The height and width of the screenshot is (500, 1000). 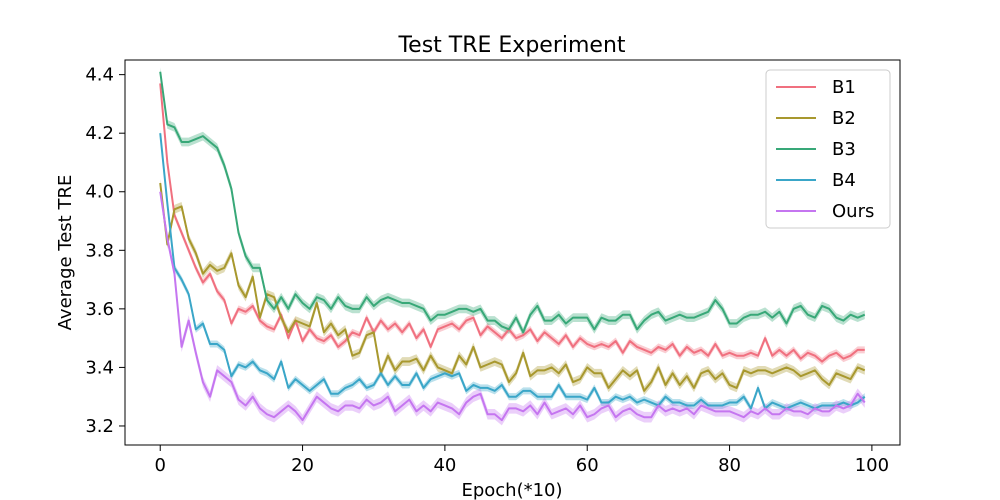 What do you see at coordinates (844, 118) in the screenshot?
I see `legend-label-b2: B2` at bounding box center [844, 118].